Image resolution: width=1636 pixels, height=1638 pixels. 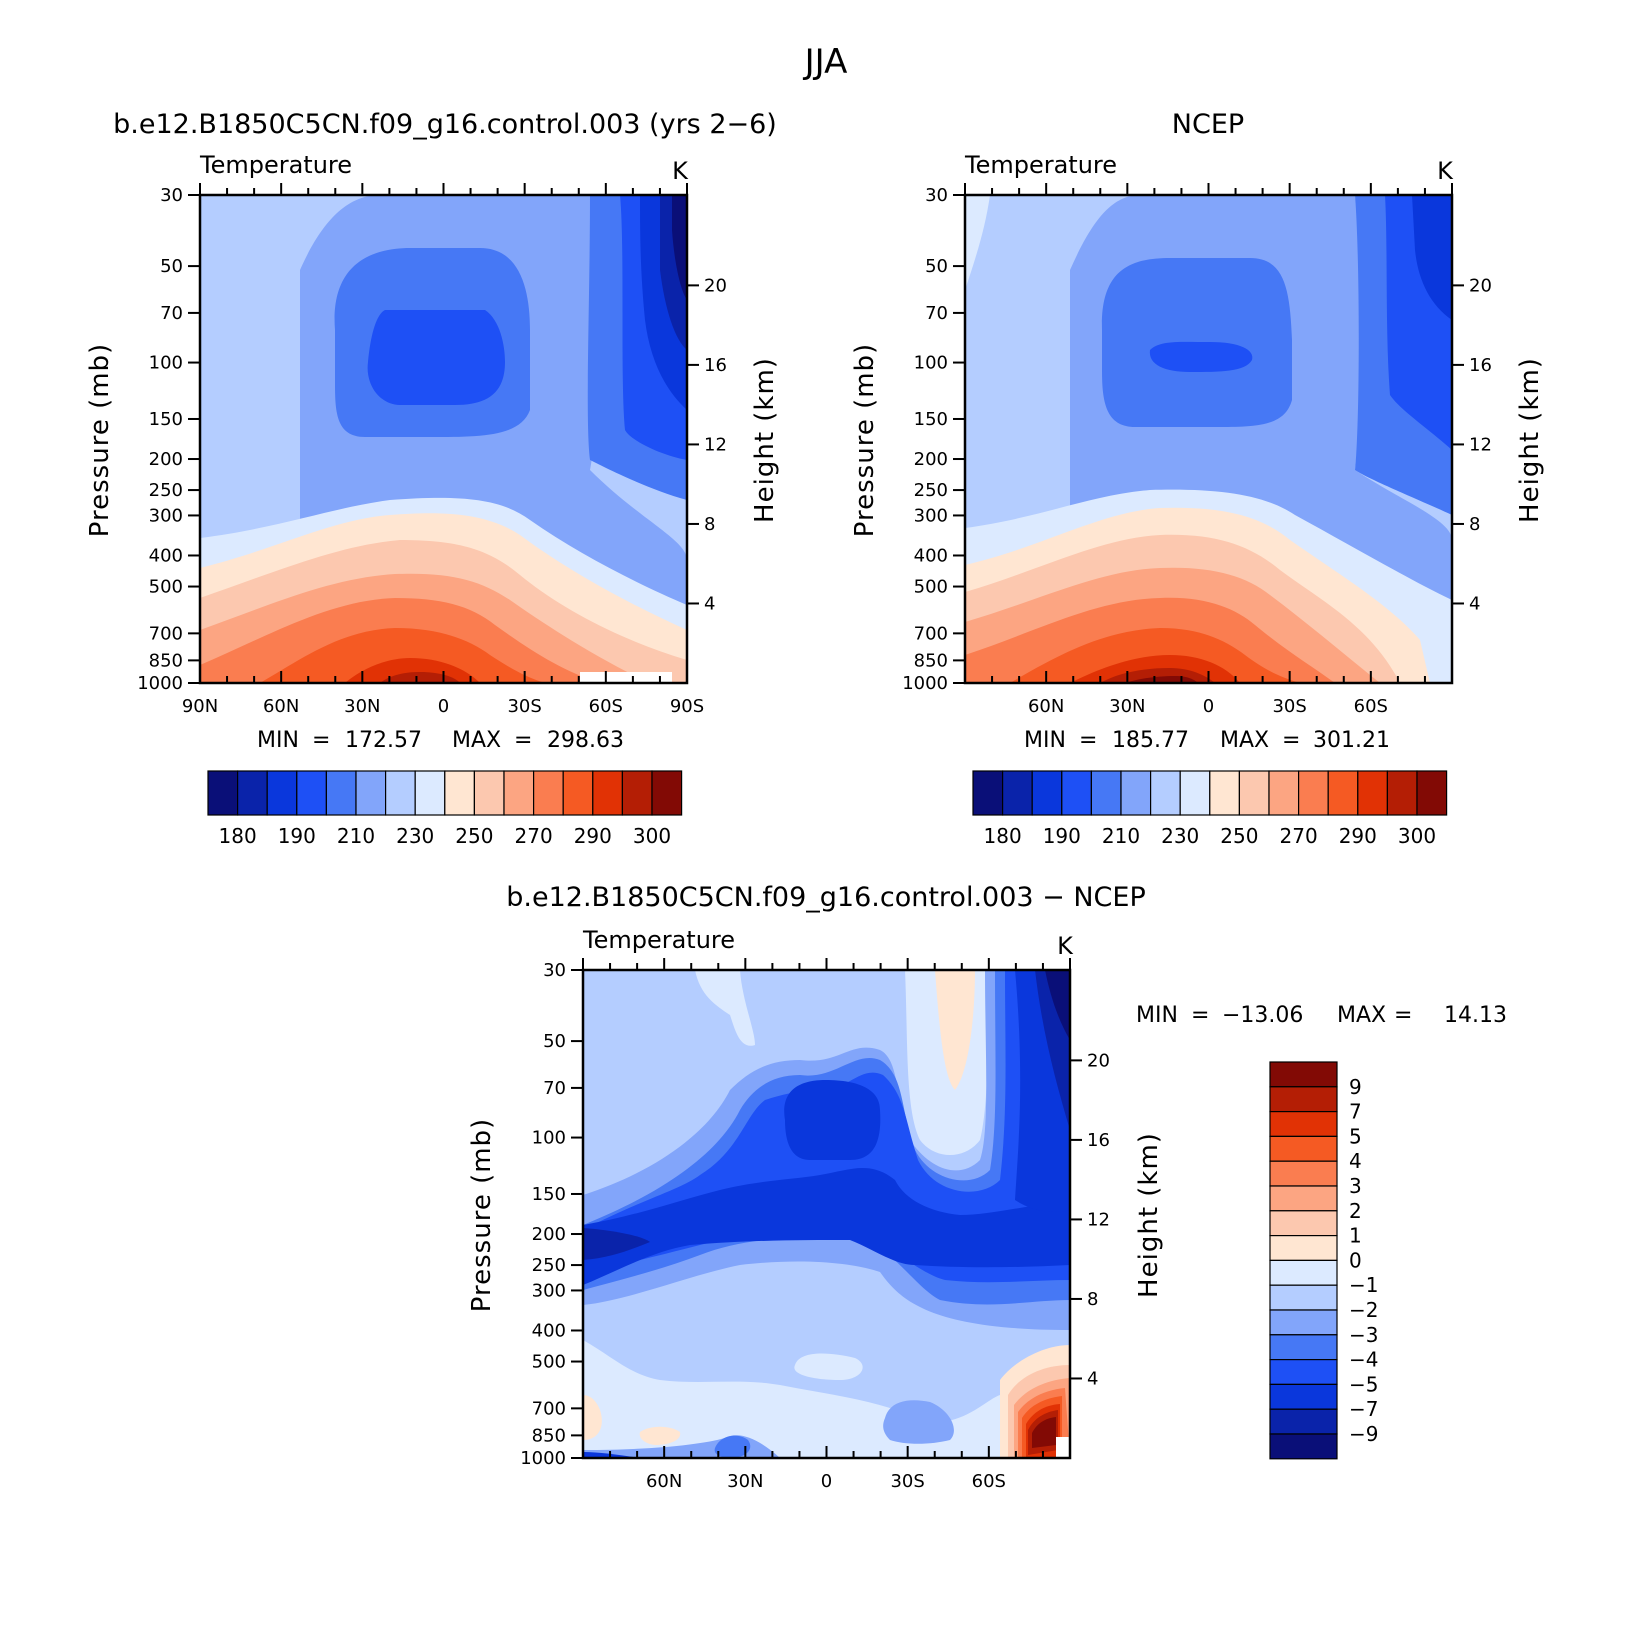 What do you see at coordinates (1040, 165) in the screenshot?
I see `panel-obs-variable: Temperature` at bounding box center [1040, 165].